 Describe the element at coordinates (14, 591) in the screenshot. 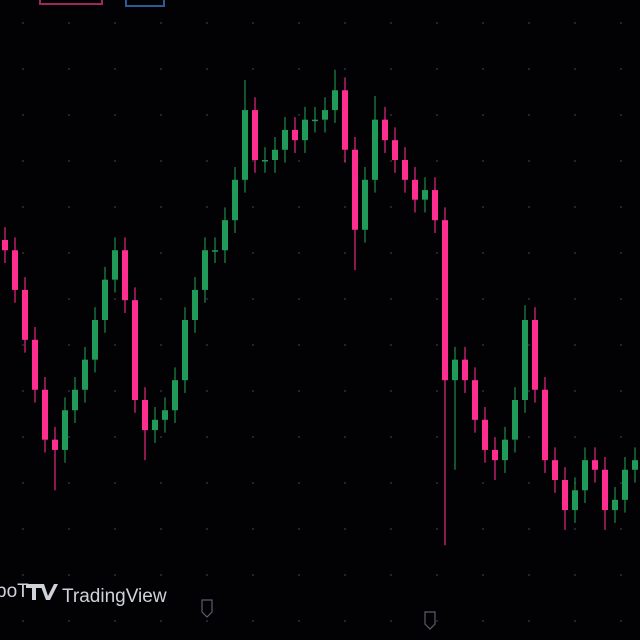

I see `watermark-fragment: ɒoT` at that location.